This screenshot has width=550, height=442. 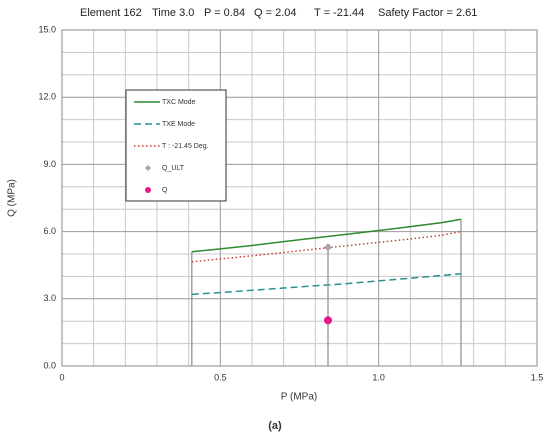 I want to click on x-tick-label: 1.0, so click(x=378, y=377).